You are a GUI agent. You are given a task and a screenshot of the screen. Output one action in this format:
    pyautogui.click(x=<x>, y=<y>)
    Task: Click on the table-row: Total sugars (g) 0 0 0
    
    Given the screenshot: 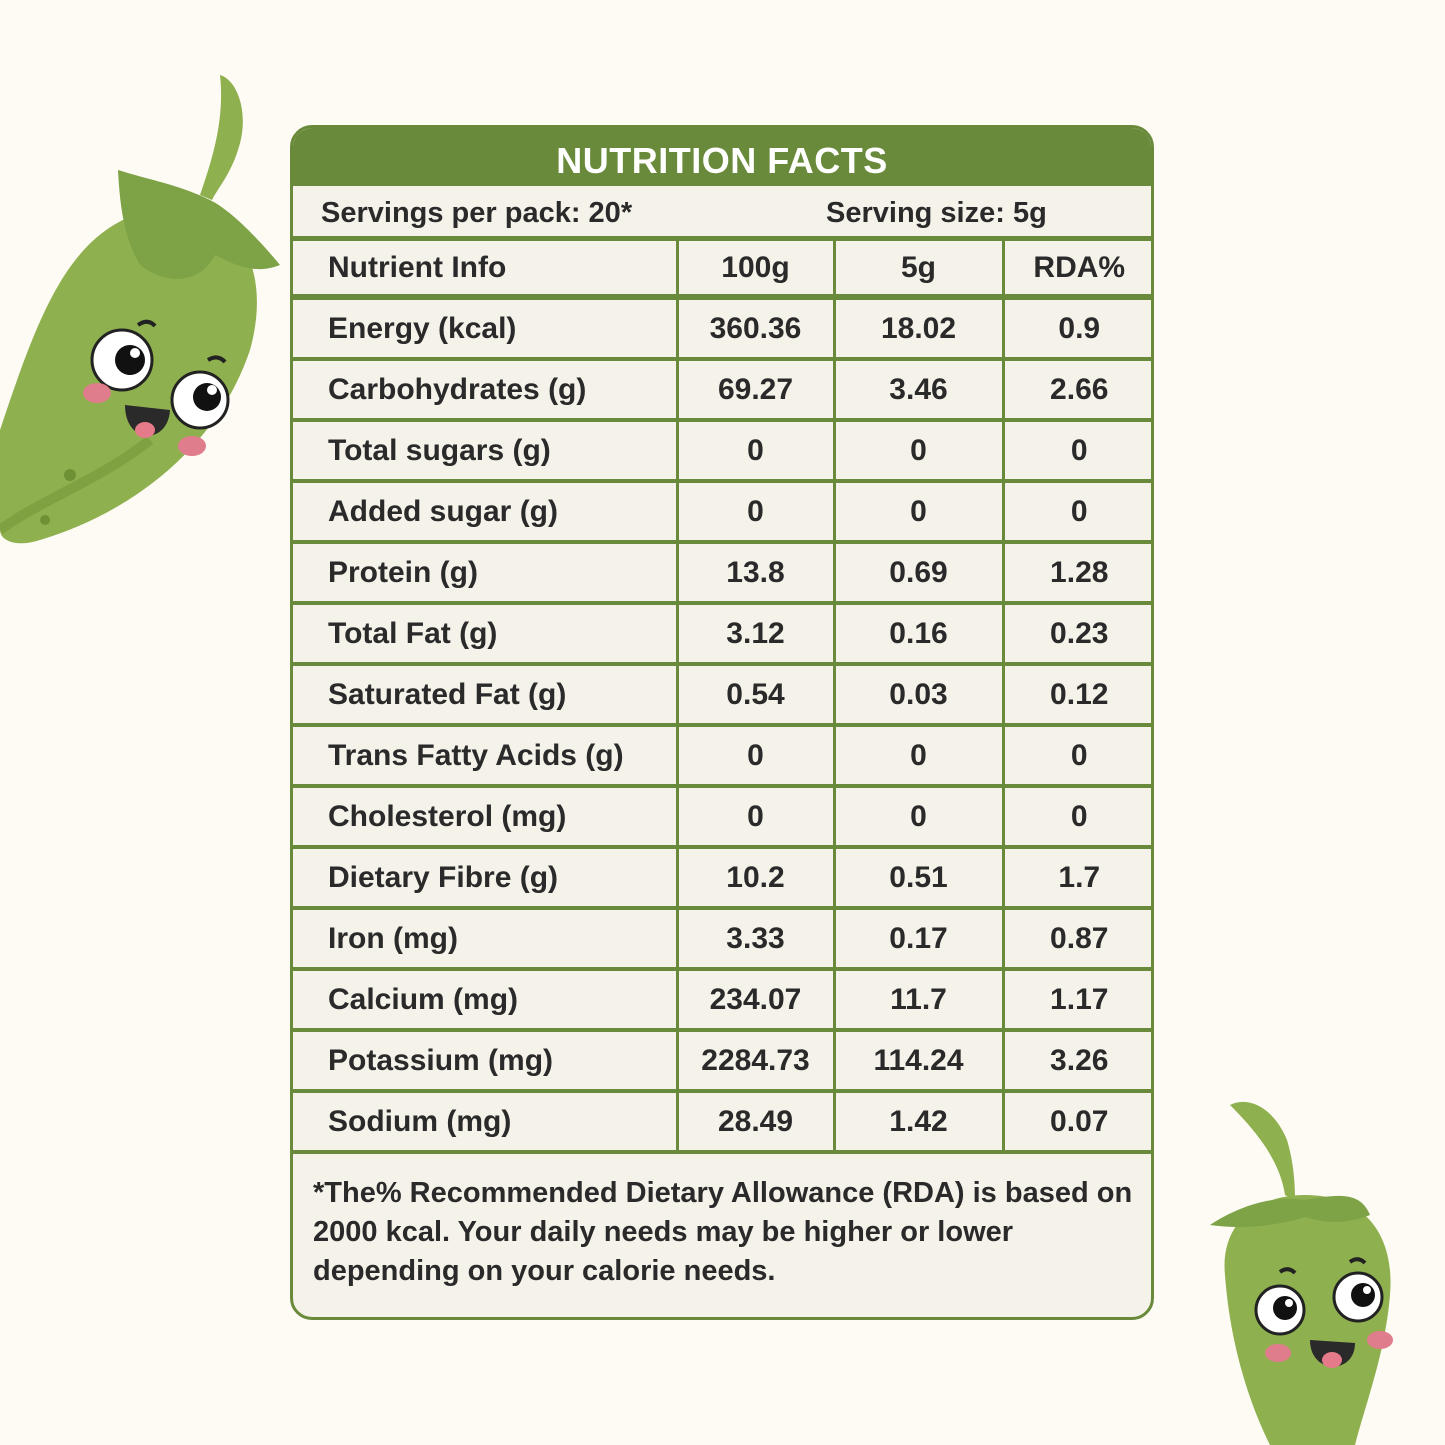 What is the action you would take?
    pyautogui.click(x=722, y=451)
    